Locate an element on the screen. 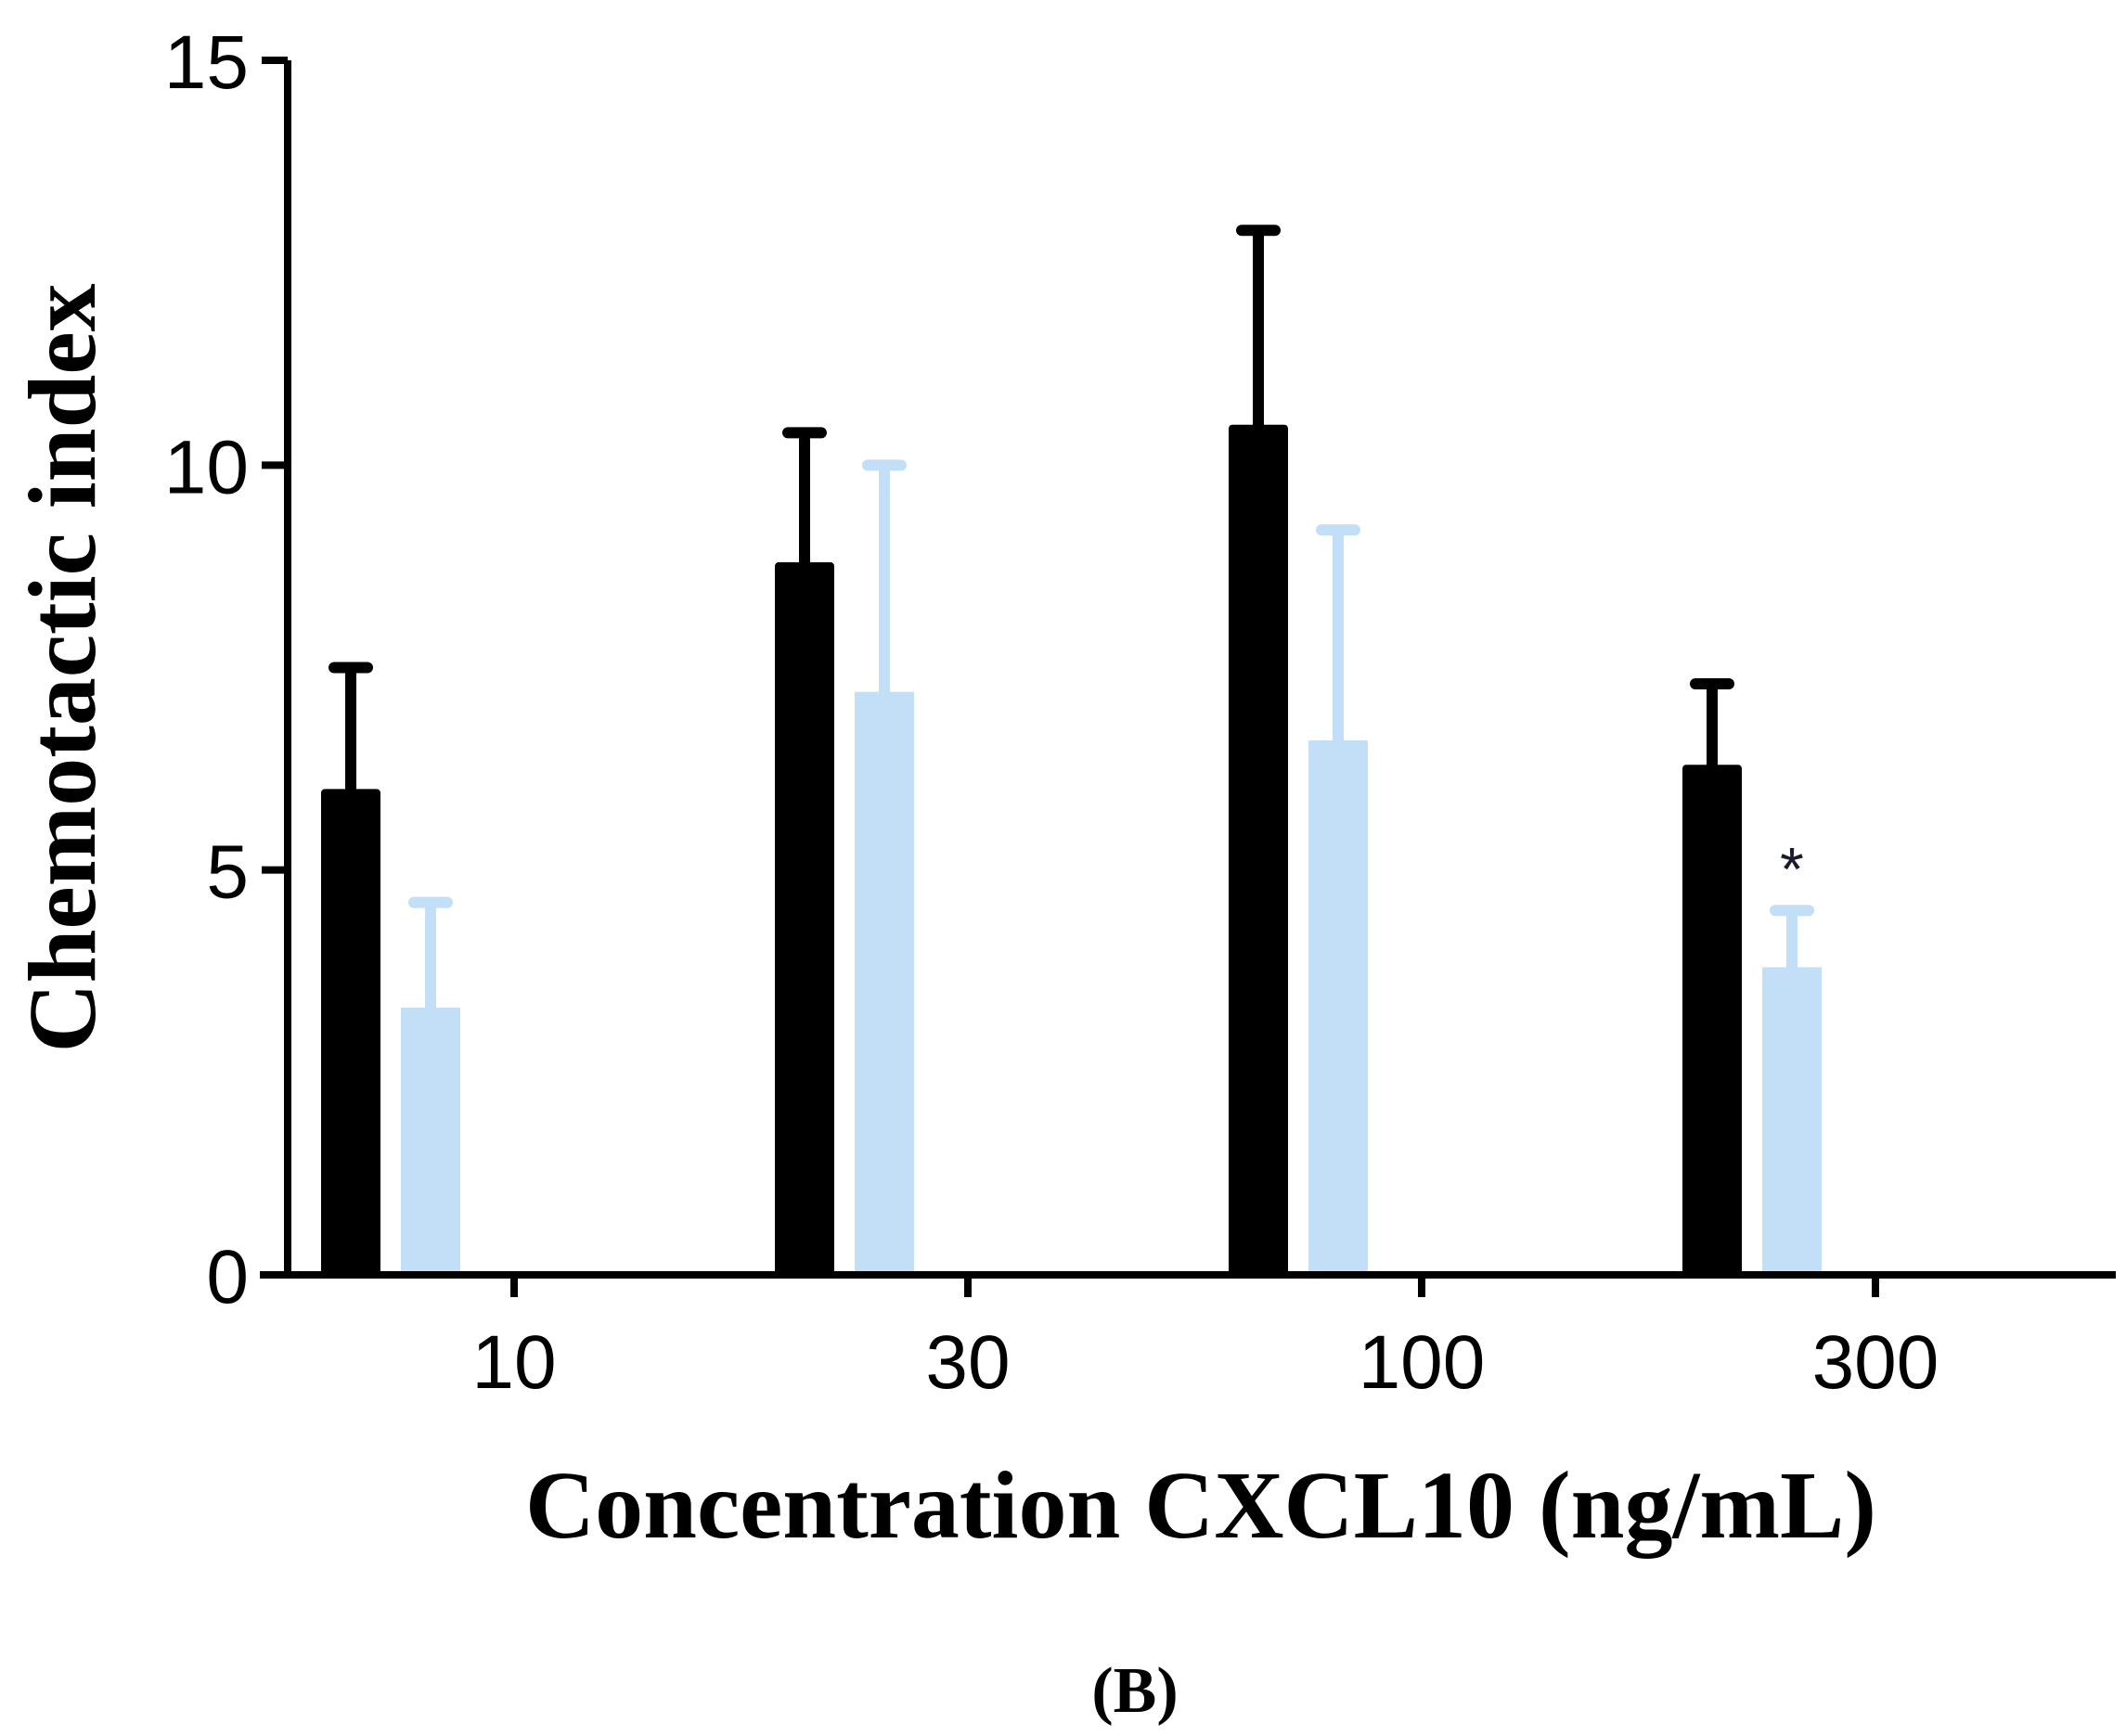  x-tick-label: 10 is located at coordinates (513, 1362).